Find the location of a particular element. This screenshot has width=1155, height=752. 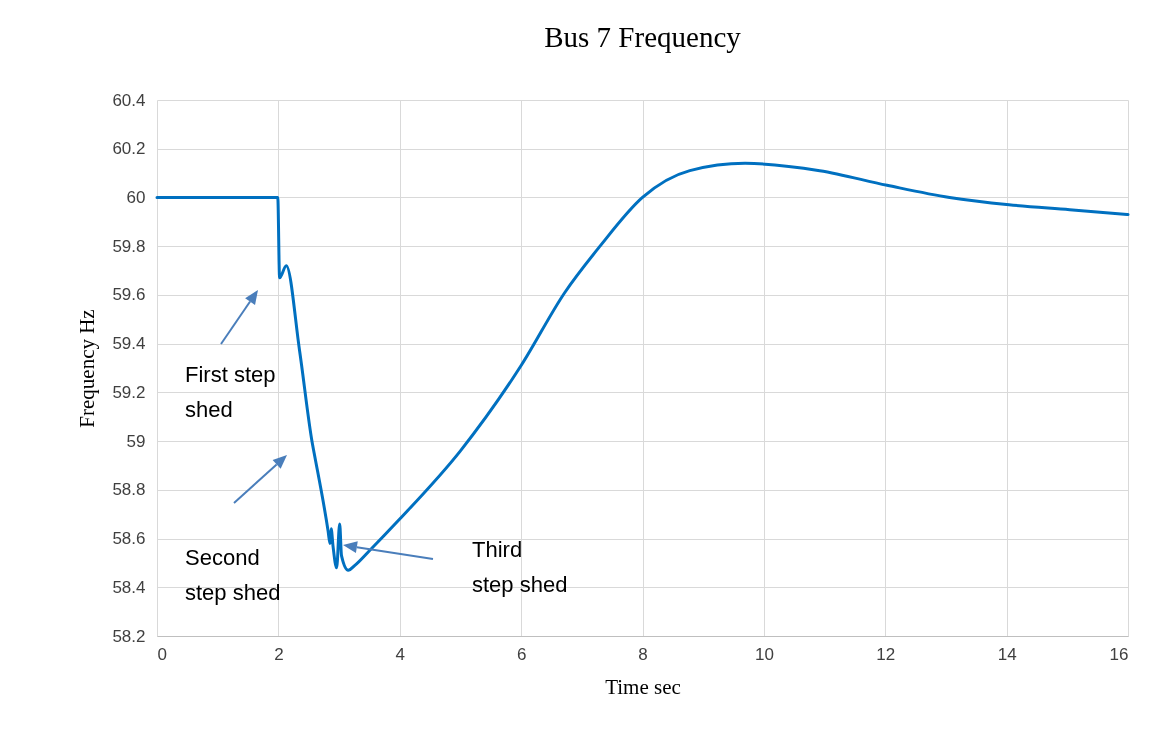

y-axis-title: Frequency Hz is located at coordinates (87, 368).